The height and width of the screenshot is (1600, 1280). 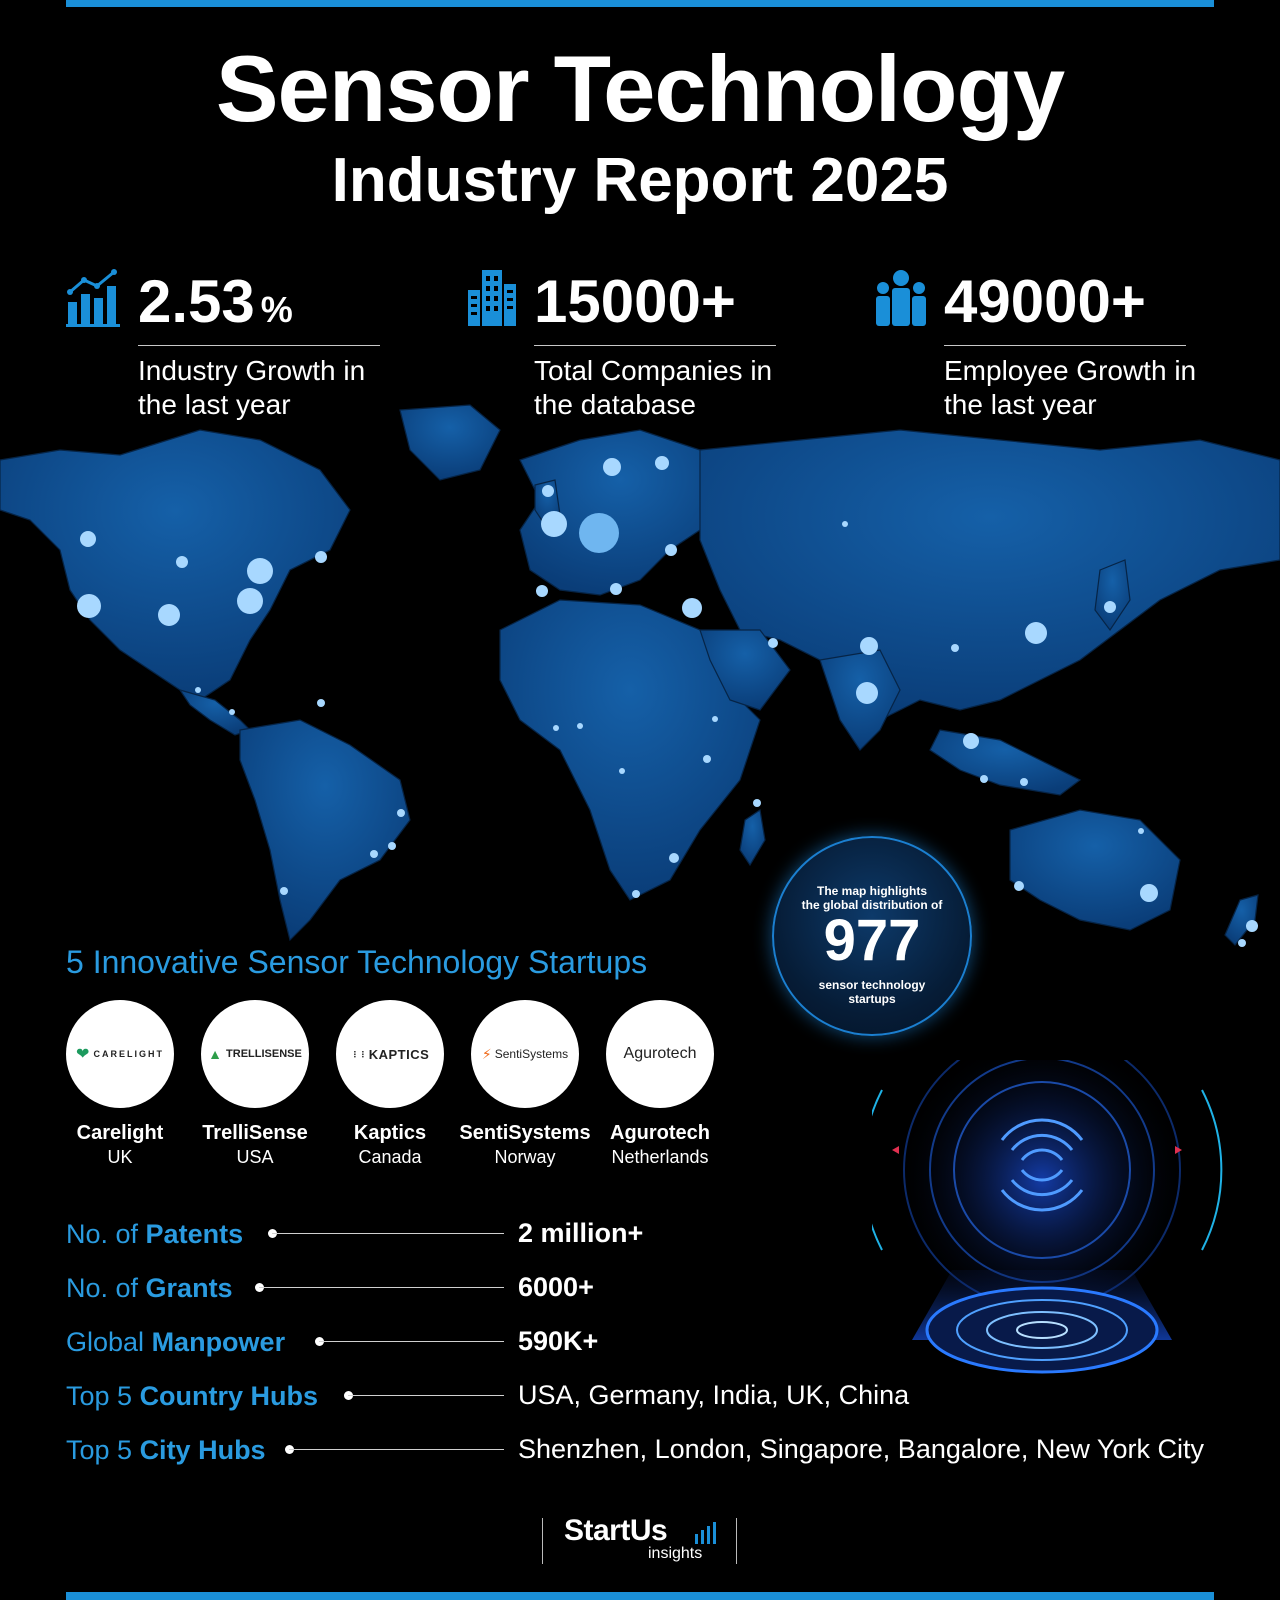 I want to click on stat-value: 2.53%, so click(x=215, y=301).